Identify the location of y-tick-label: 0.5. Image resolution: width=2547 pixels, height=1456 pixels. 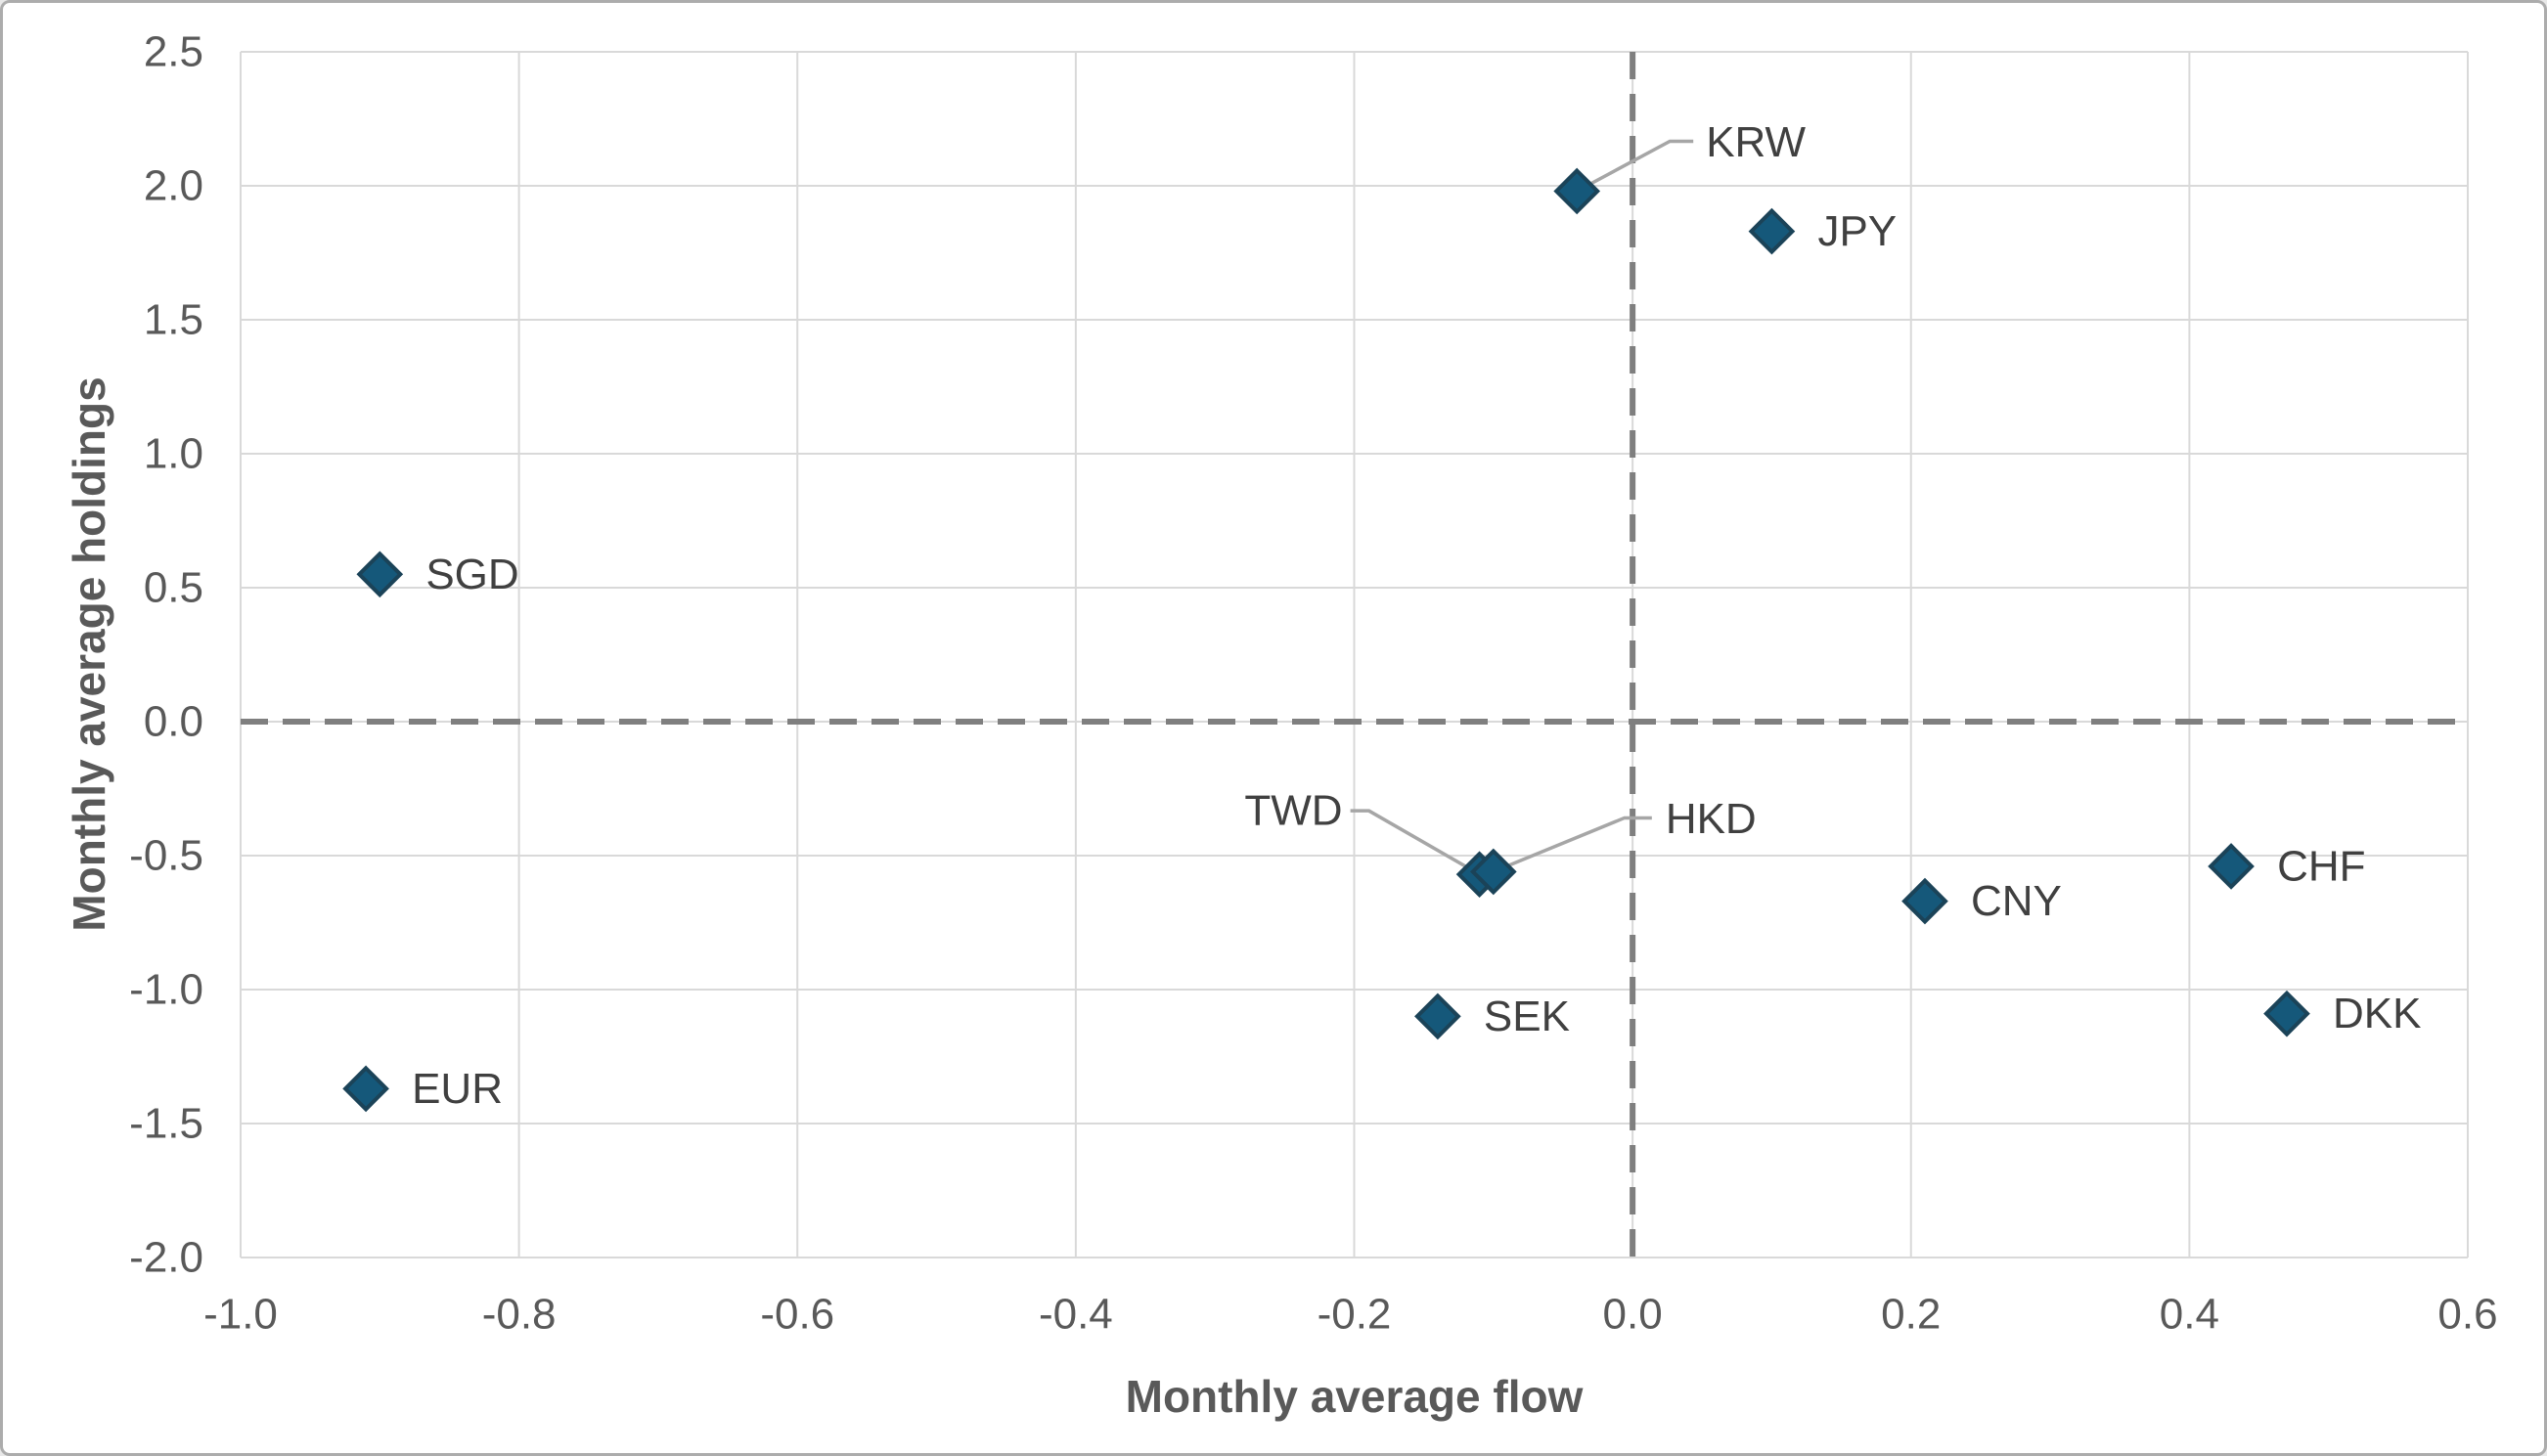
(173, 588).